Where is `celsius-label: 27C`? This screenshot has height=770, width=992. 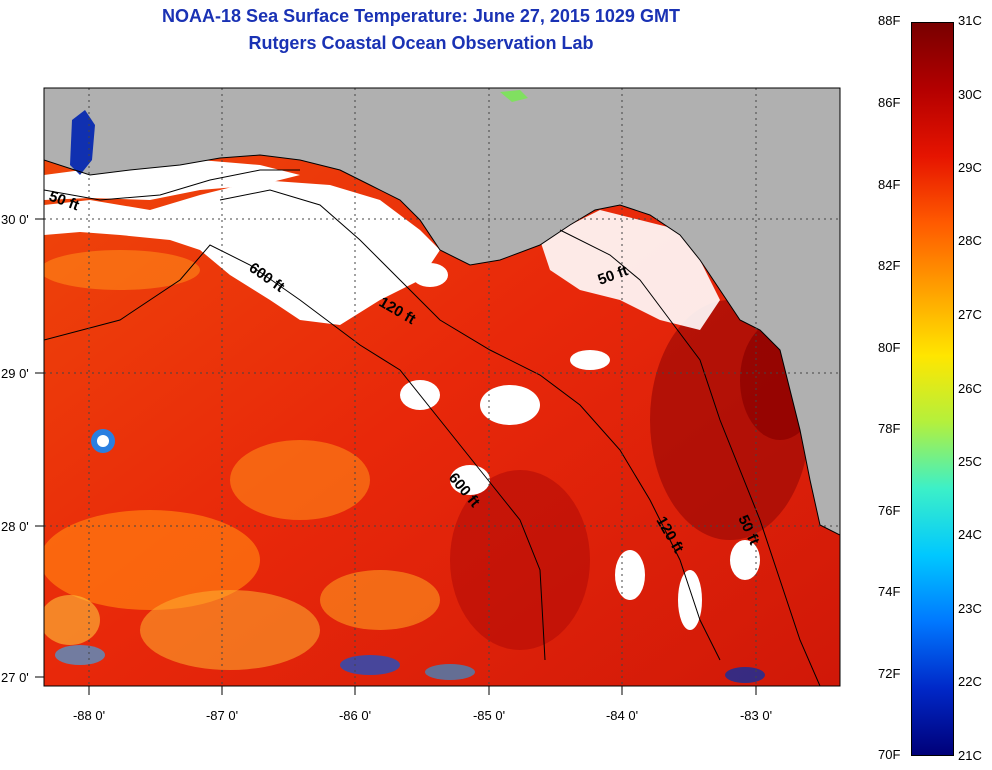 celsius-label: 27C is located at coordinates (970, 314).